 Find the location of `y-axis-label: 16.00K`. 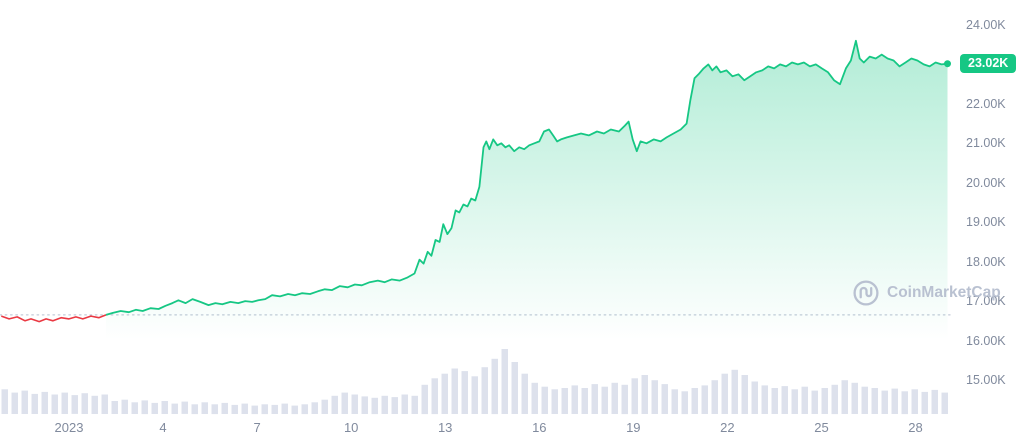

y-axis-label: 16.00K is located at coordinates (986, 340).